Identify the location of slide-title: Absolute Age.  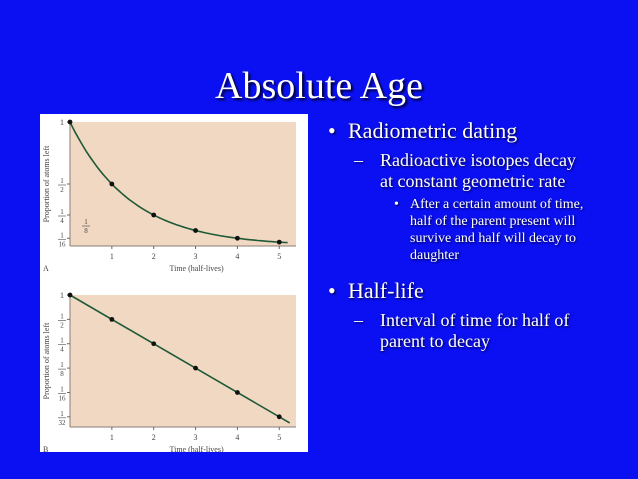
(319, 86).